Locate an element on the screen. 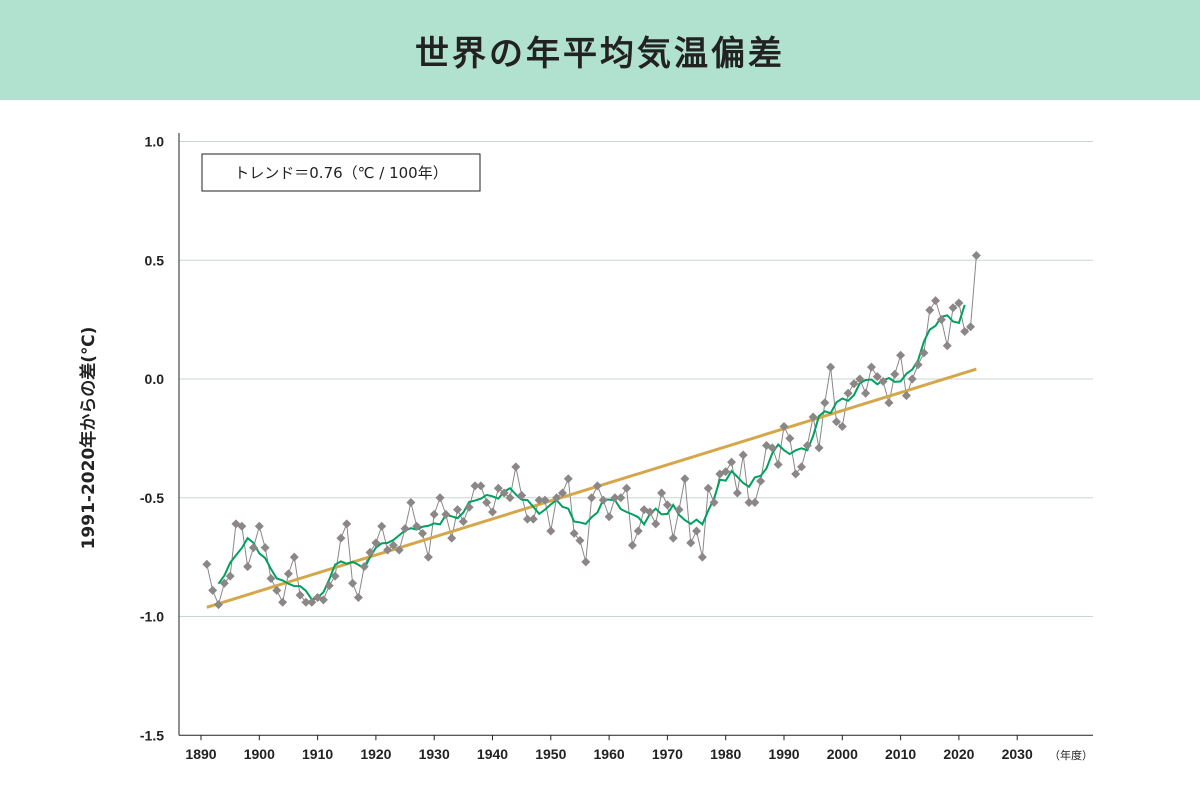 This screenshot has height=793, width=1200. data-point-2002 is located at coordinates (854, 384).